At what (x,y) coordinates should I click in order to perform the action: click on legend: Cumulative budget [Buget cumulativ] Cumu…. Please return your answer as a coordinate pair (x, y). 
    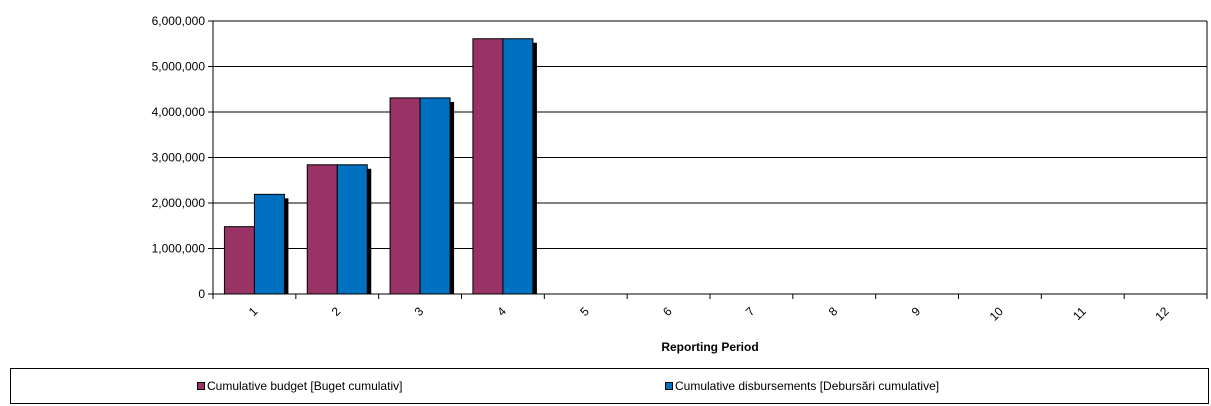
    Looking at the image, I should click on (609, 386).